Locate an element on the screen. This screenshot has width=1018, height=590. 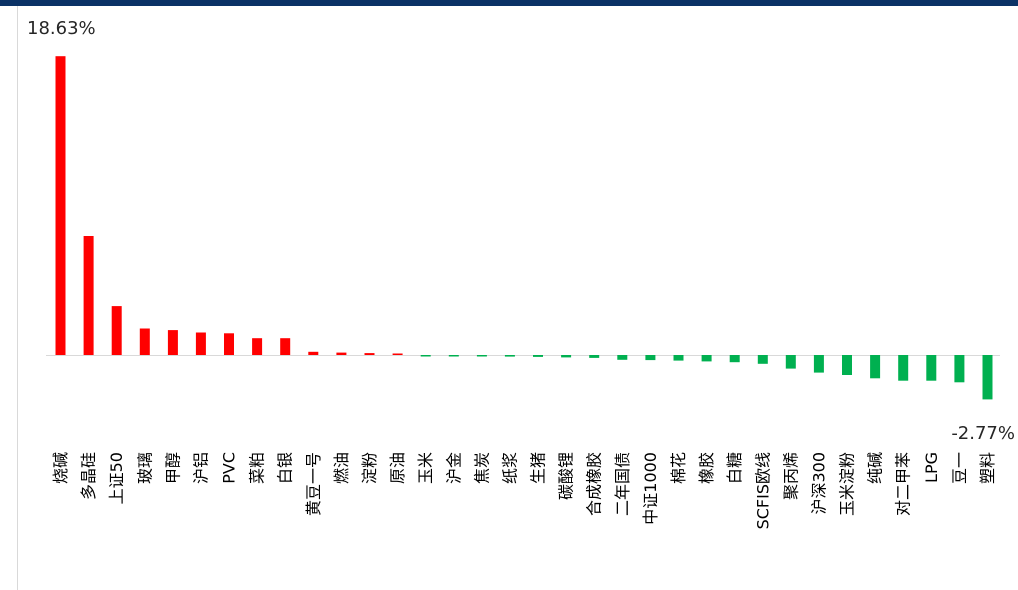
category-label-17: 纸浆 is located at coordinates (509, 468).